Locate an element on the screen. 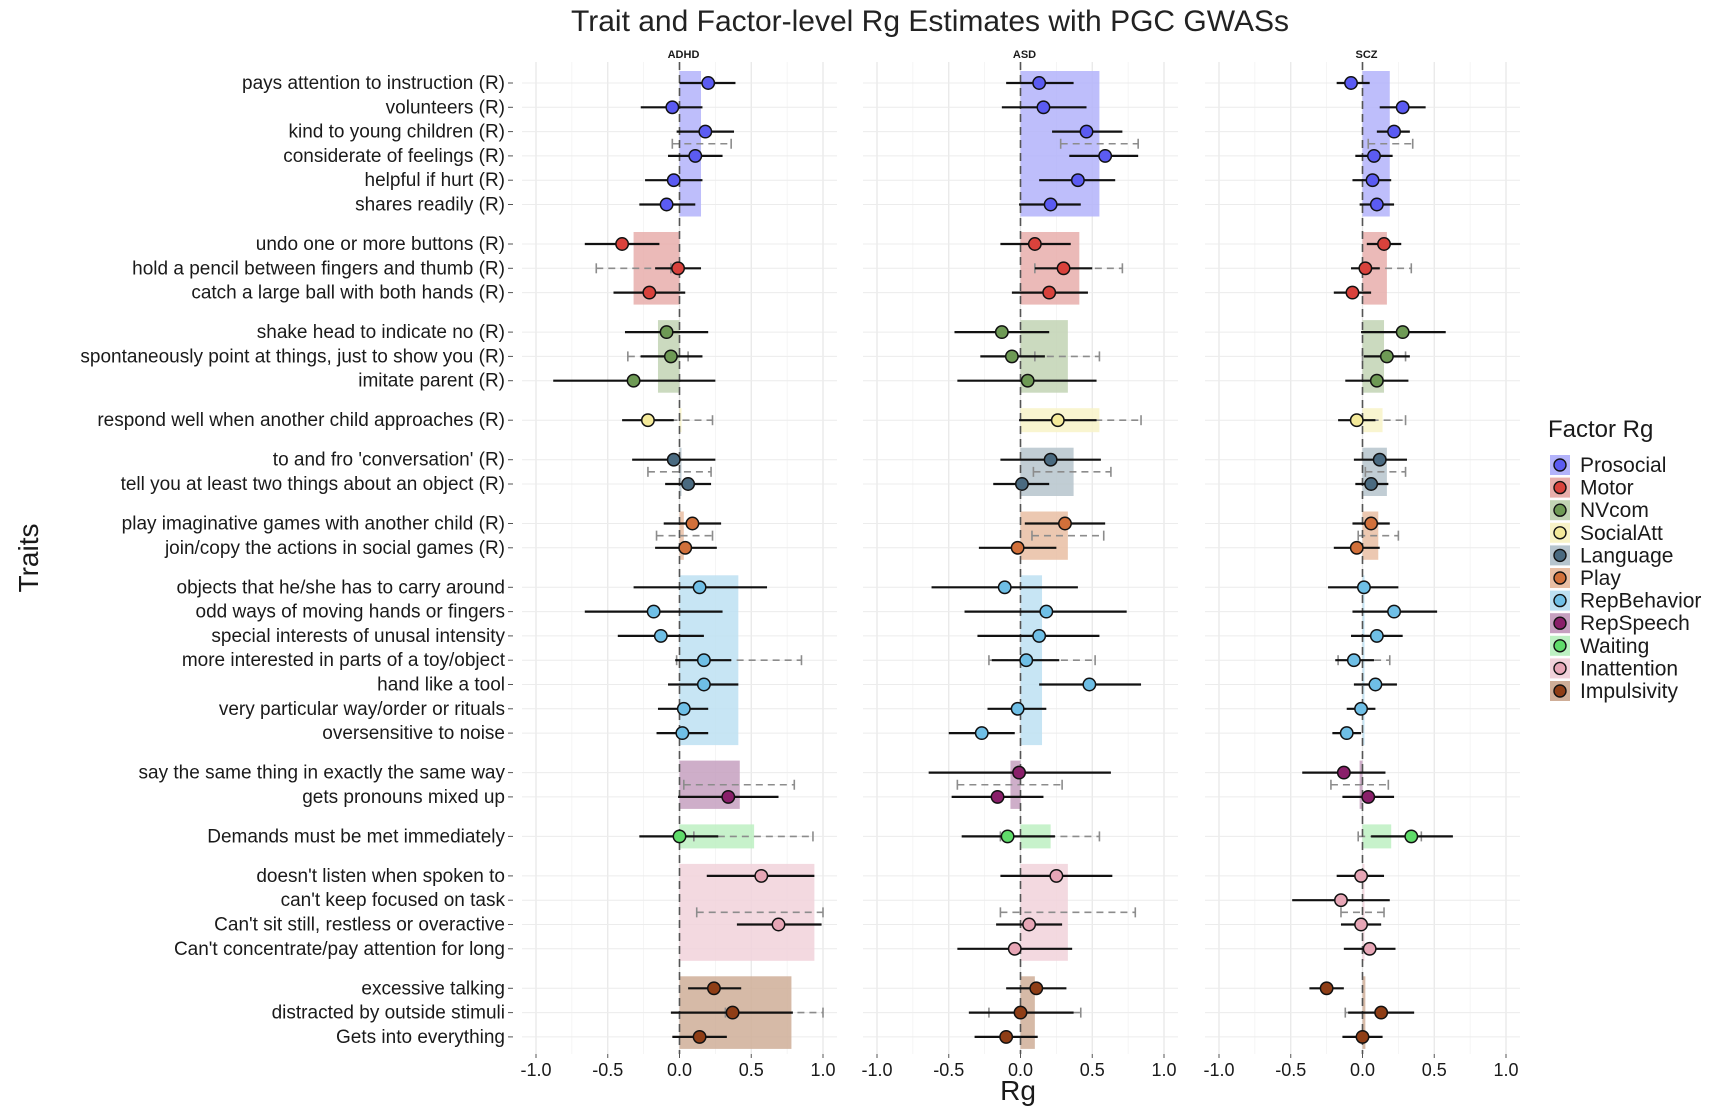  trait-label: more interested in parts of a toy/object is located at coordinates (344, 660).